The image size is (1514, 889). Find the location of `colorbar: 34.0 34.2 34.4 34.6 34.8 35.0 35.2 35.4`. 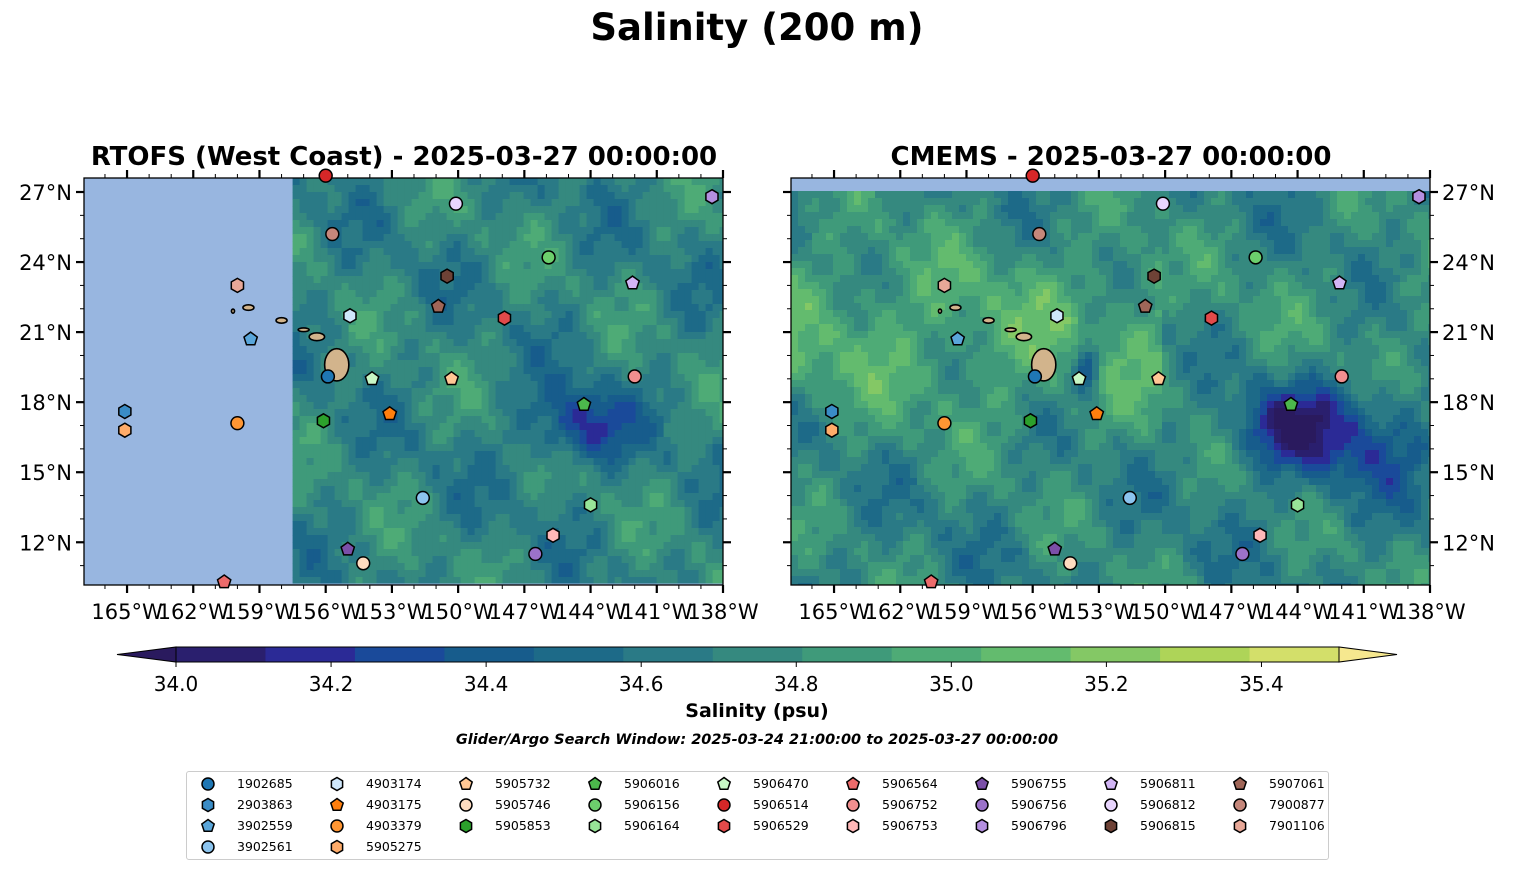

colorbar: 34.0 34.2 34.4 34.6 34.8 35.0 35.2 35.4 is located at coordinates (757, 671).